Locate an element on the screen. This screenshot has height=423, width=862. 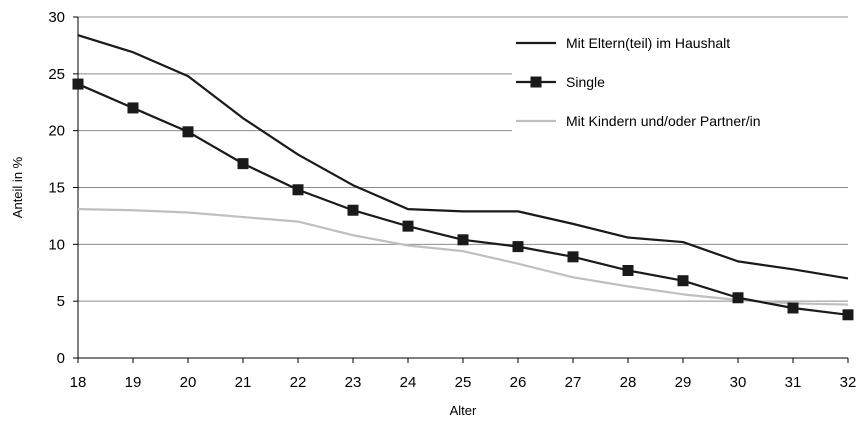
x-axis-title: Alter is located at coordinates (463, 410).